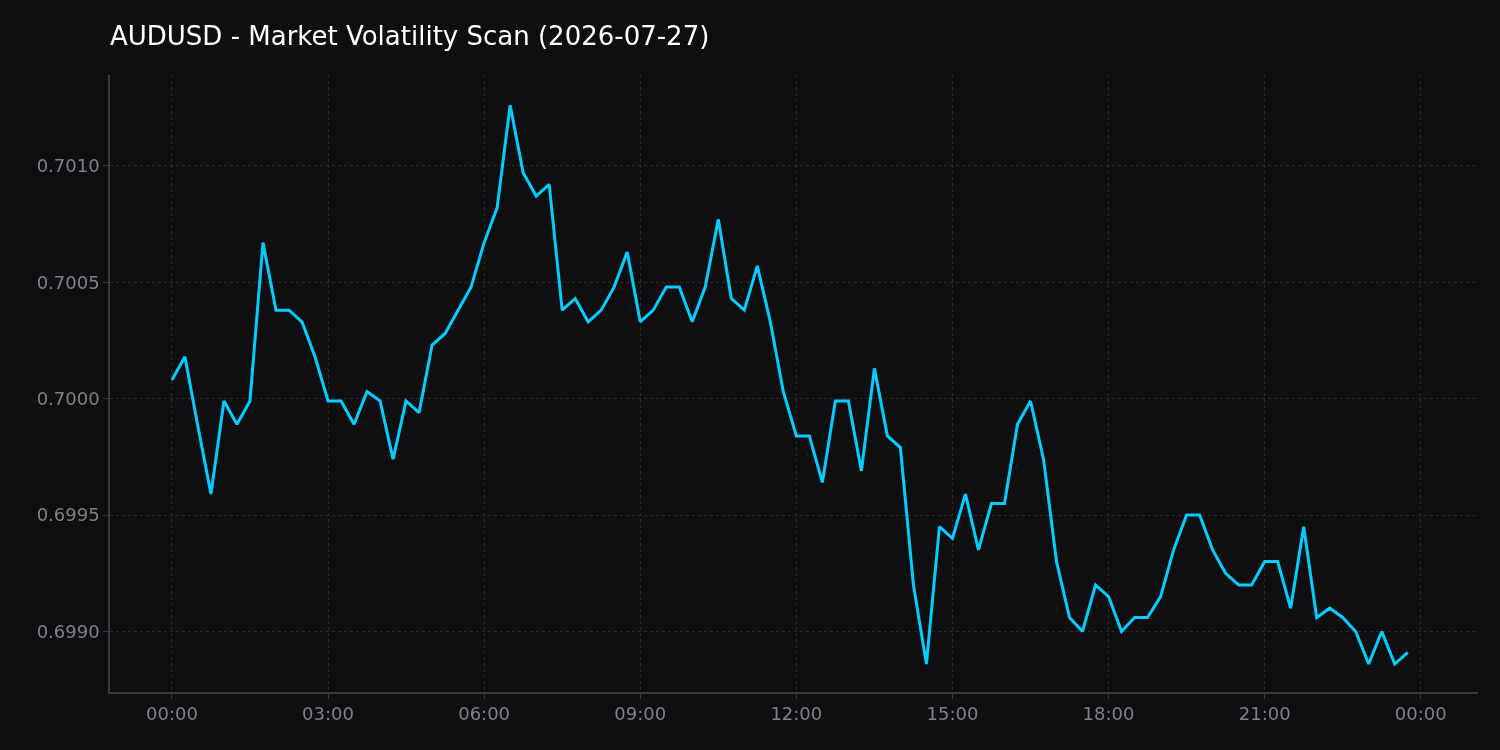  I want to click on y-tick-label: 0.6995, so click(68, 515).